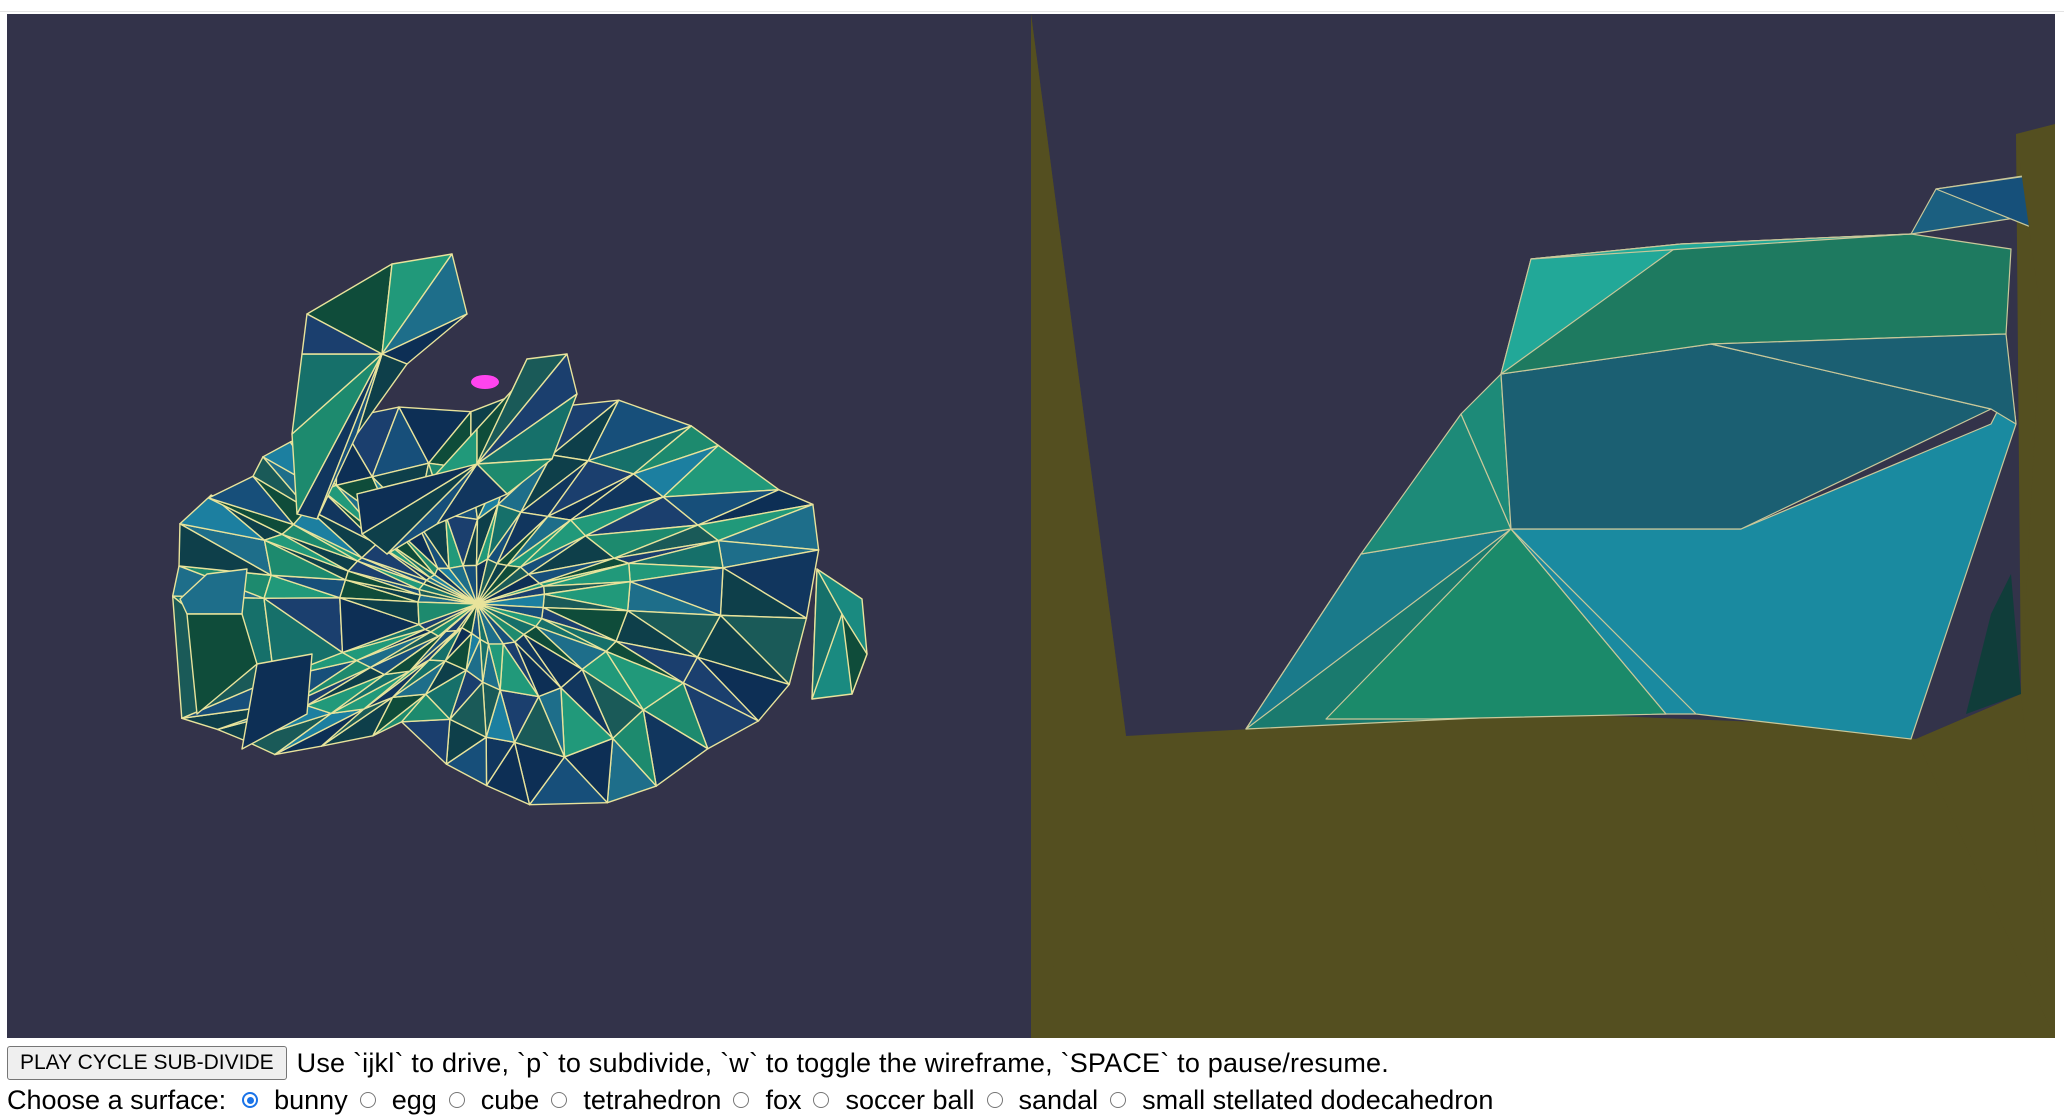  I want to click on surface-option-sandal: sandal, so click(1042, 1100).